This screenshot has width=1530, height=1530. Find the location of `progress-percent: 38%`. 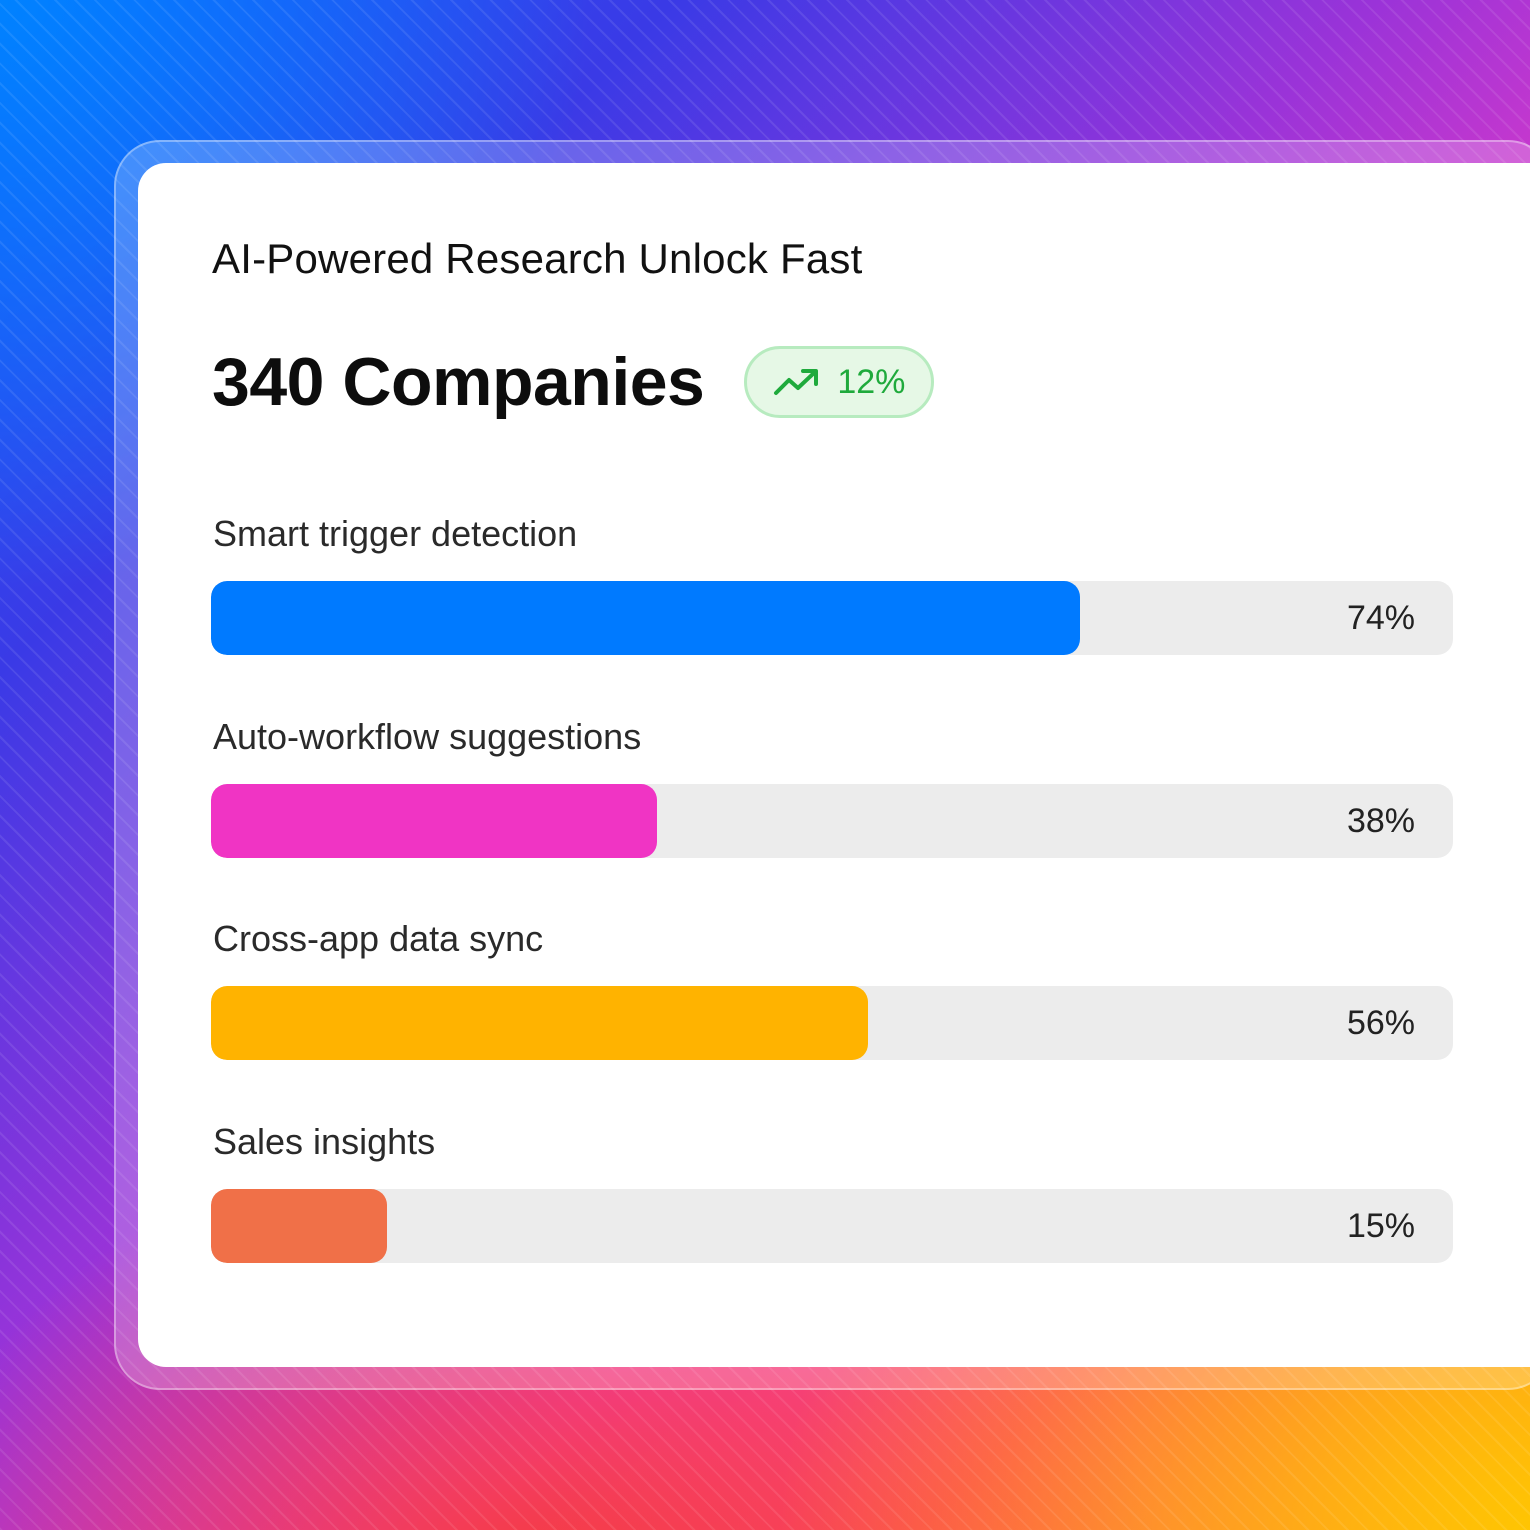

progress-percent: 38% is located at coordinates (1380, 821).